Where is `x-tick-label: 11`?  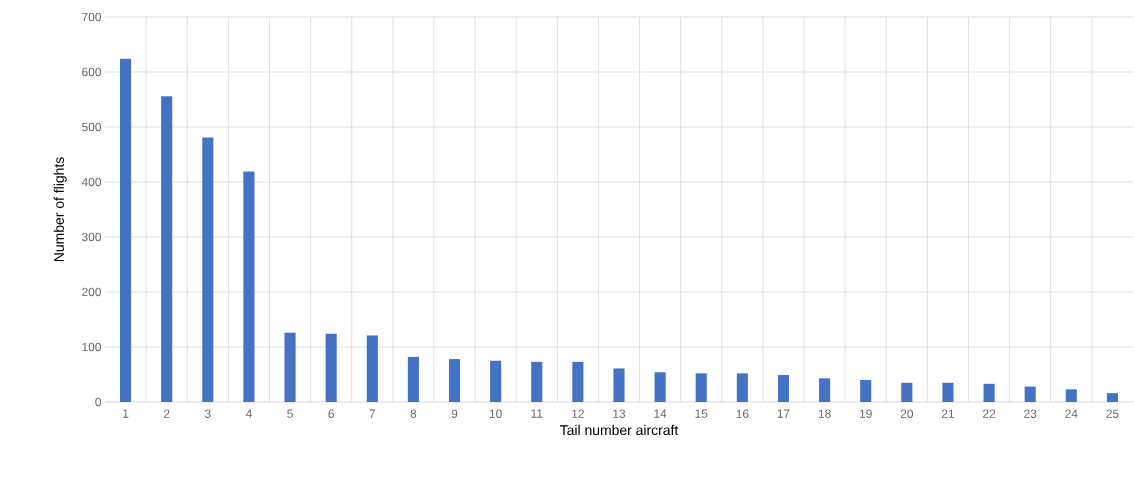 x-tick-label: 11 is located at coordinates (537, 413).